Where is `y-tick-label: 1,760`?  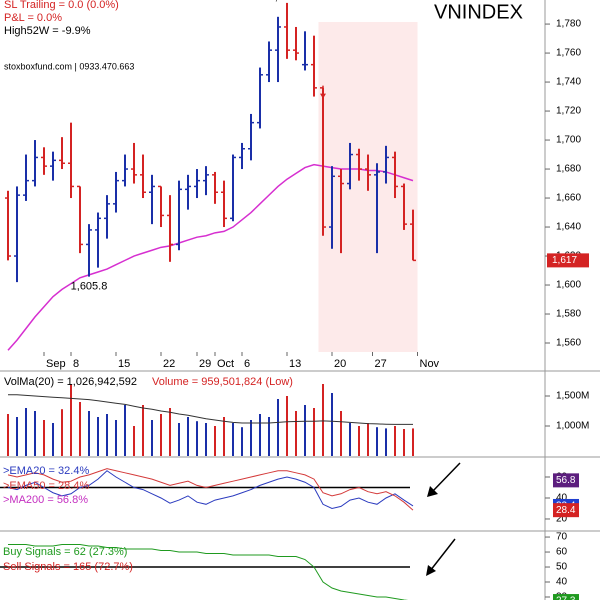
y-tick-label: 1,760 is located at coordinates (568, 53).